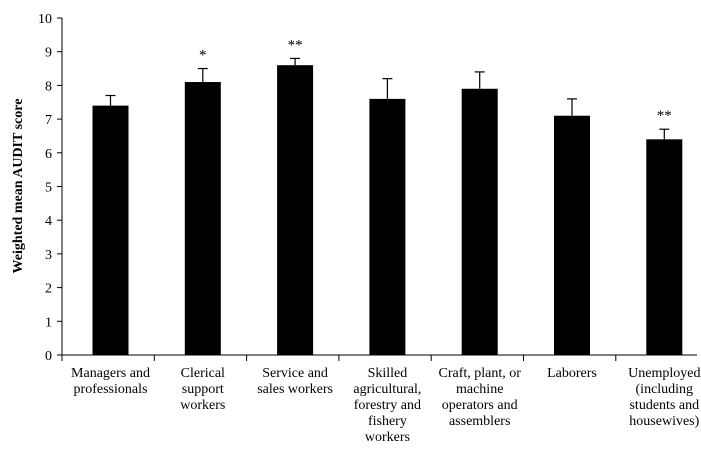  I want to click on category-label: Clerical support workers, so click(202, 389).